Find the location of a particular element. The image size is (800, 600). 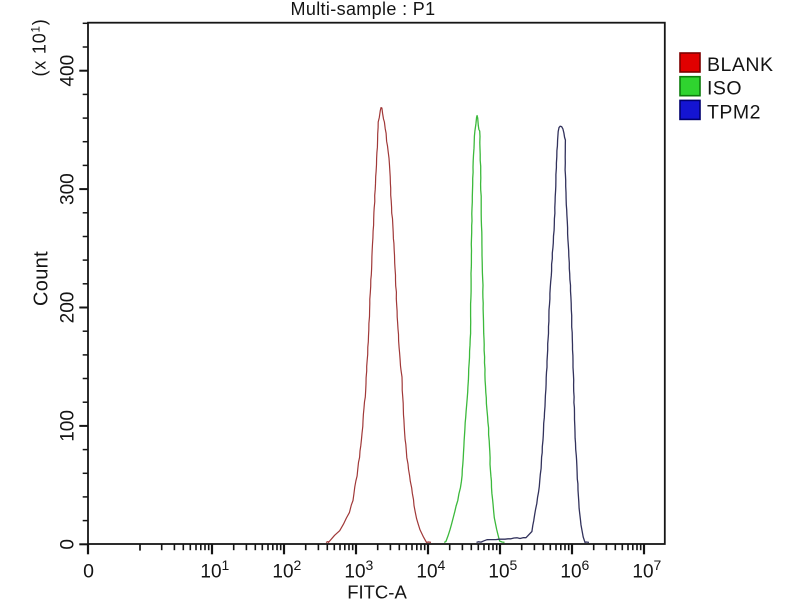

svg-text: 100 is located at coordinates (68, 426).